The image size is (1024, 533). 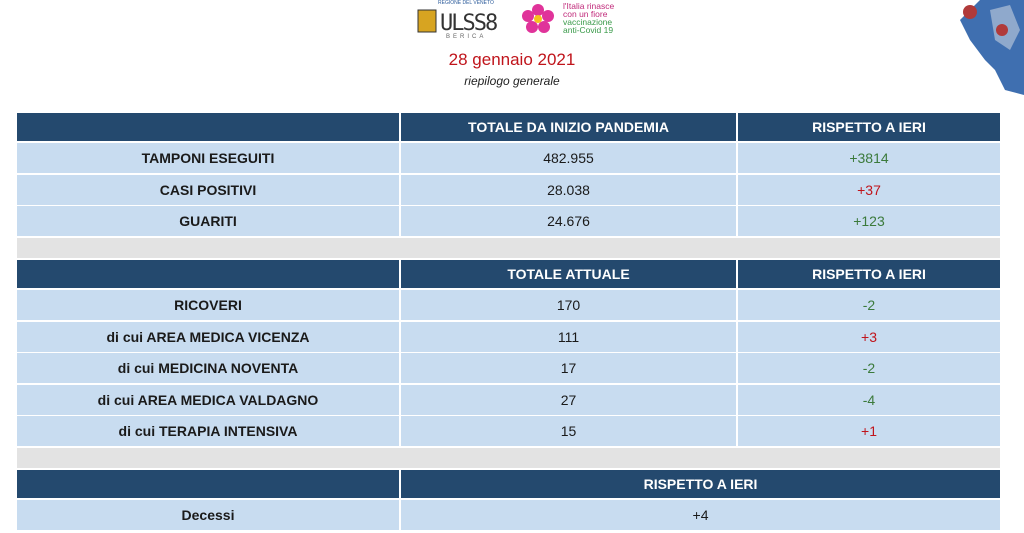 What do you see at coordinates (992, 47) in the screenshot?
I see `map-decoration` at bounding box center [992, 47].